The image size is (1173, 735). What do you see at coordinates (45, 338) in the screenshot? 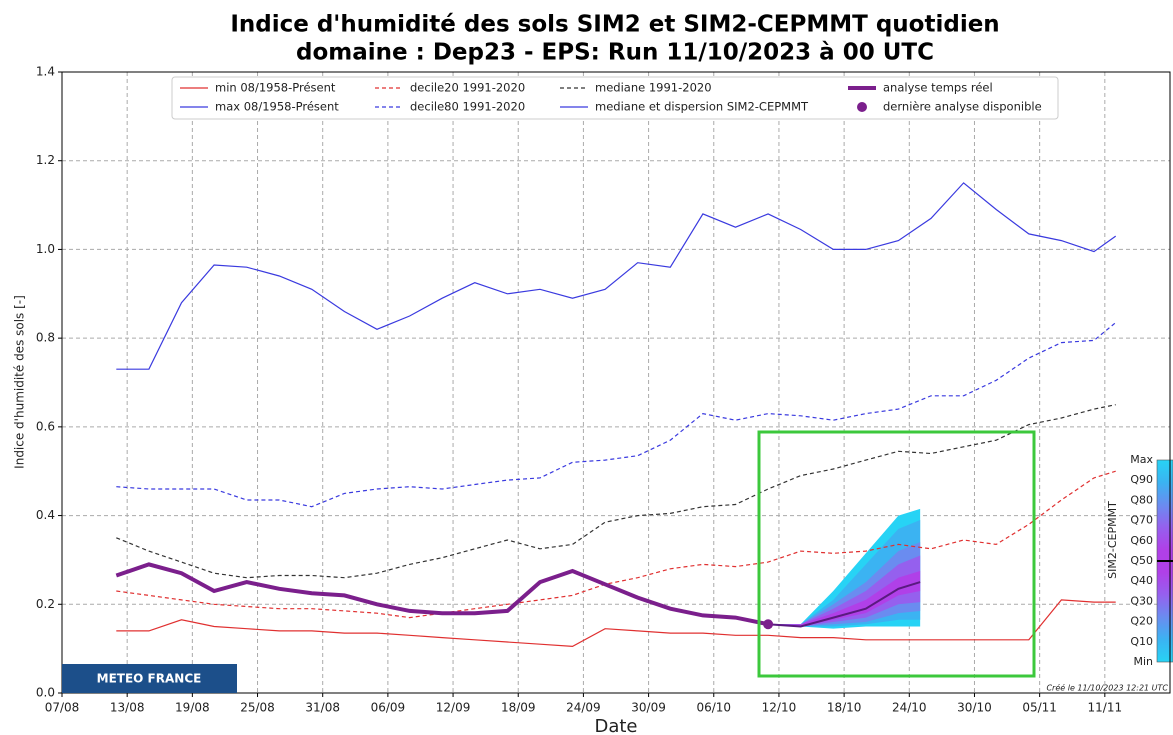
I see `y-tick-label: 0.8` at bounding box center [45, 338].